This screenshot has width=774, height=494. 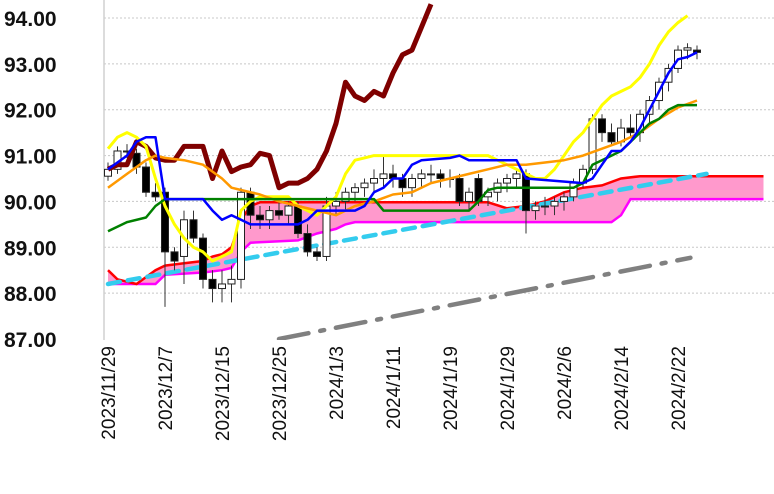 What do you see at coordinates (30, 180) in the screenshot?
I see `y-axis-ticks: 87.00 88.00 89.00 90.00 91.00 92.00 93.00 94.00` at bounding box center [30, 180].